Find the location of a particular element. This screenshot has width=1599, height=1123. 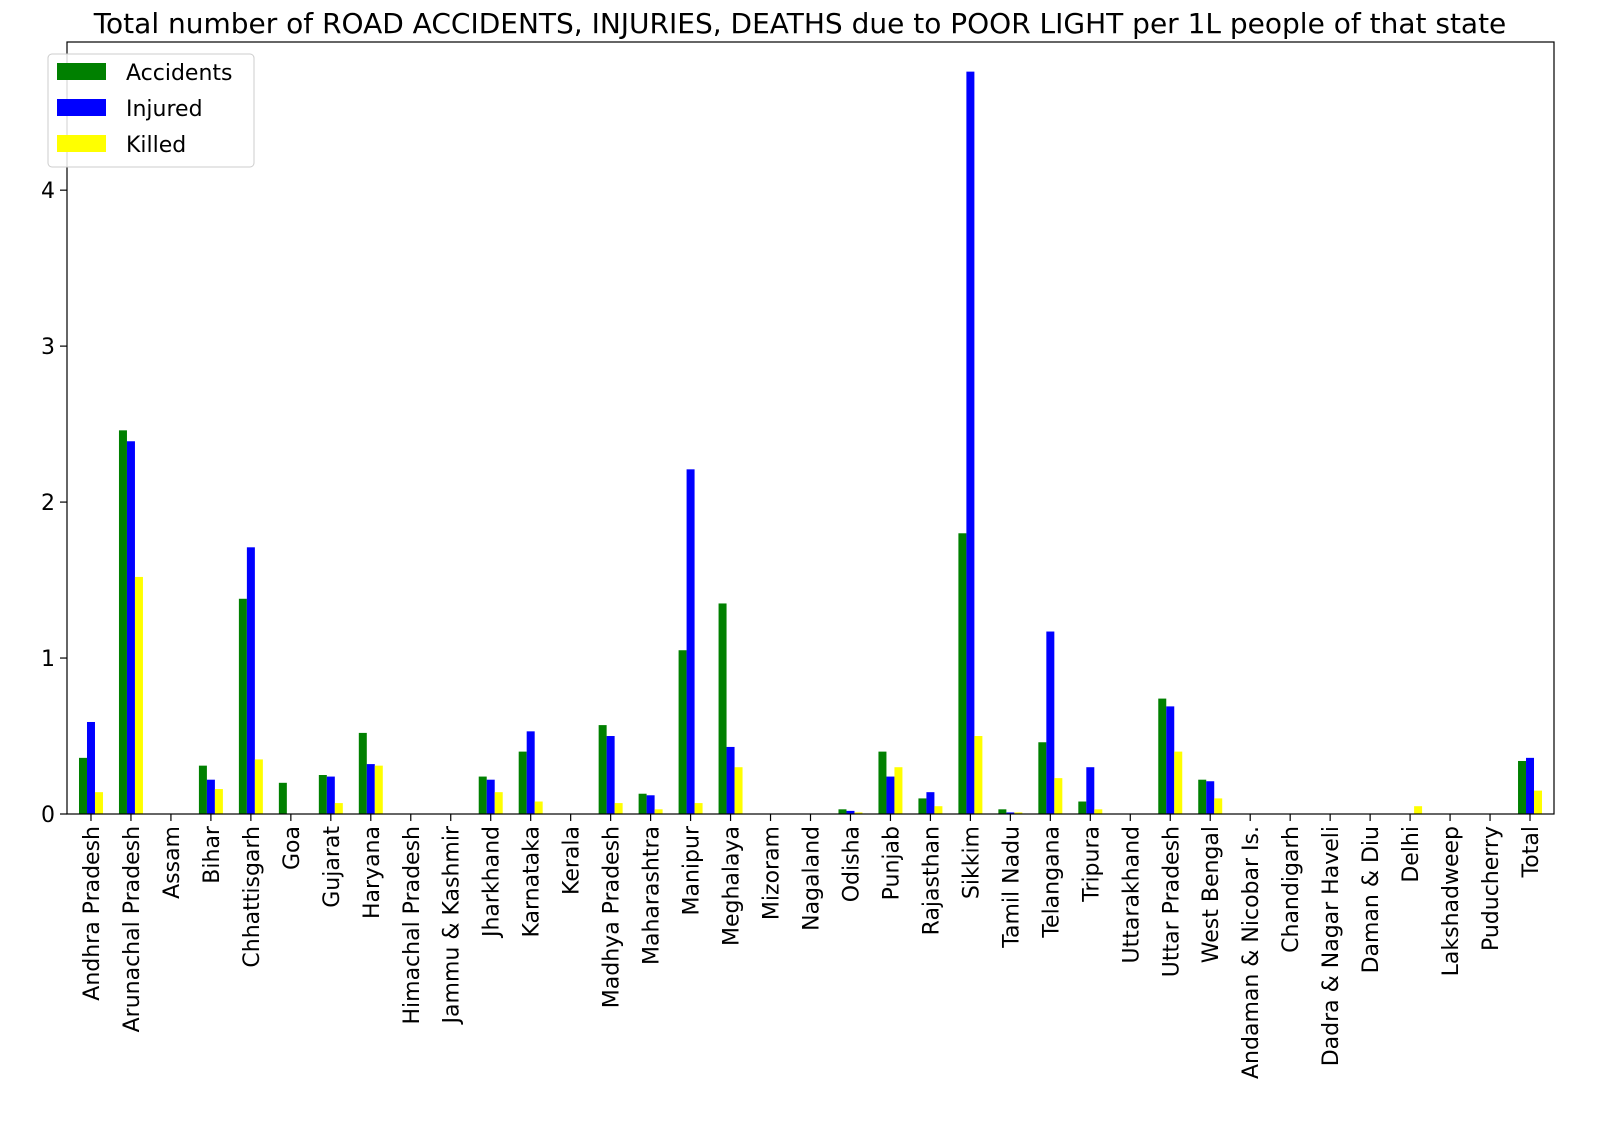

x-tick-label: Daman & Diu is located at coordinates (1371, 899).